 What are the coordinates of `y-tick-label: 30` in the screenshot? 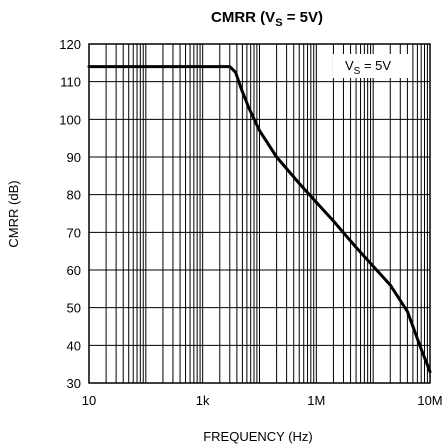 It's located at (74, 383).